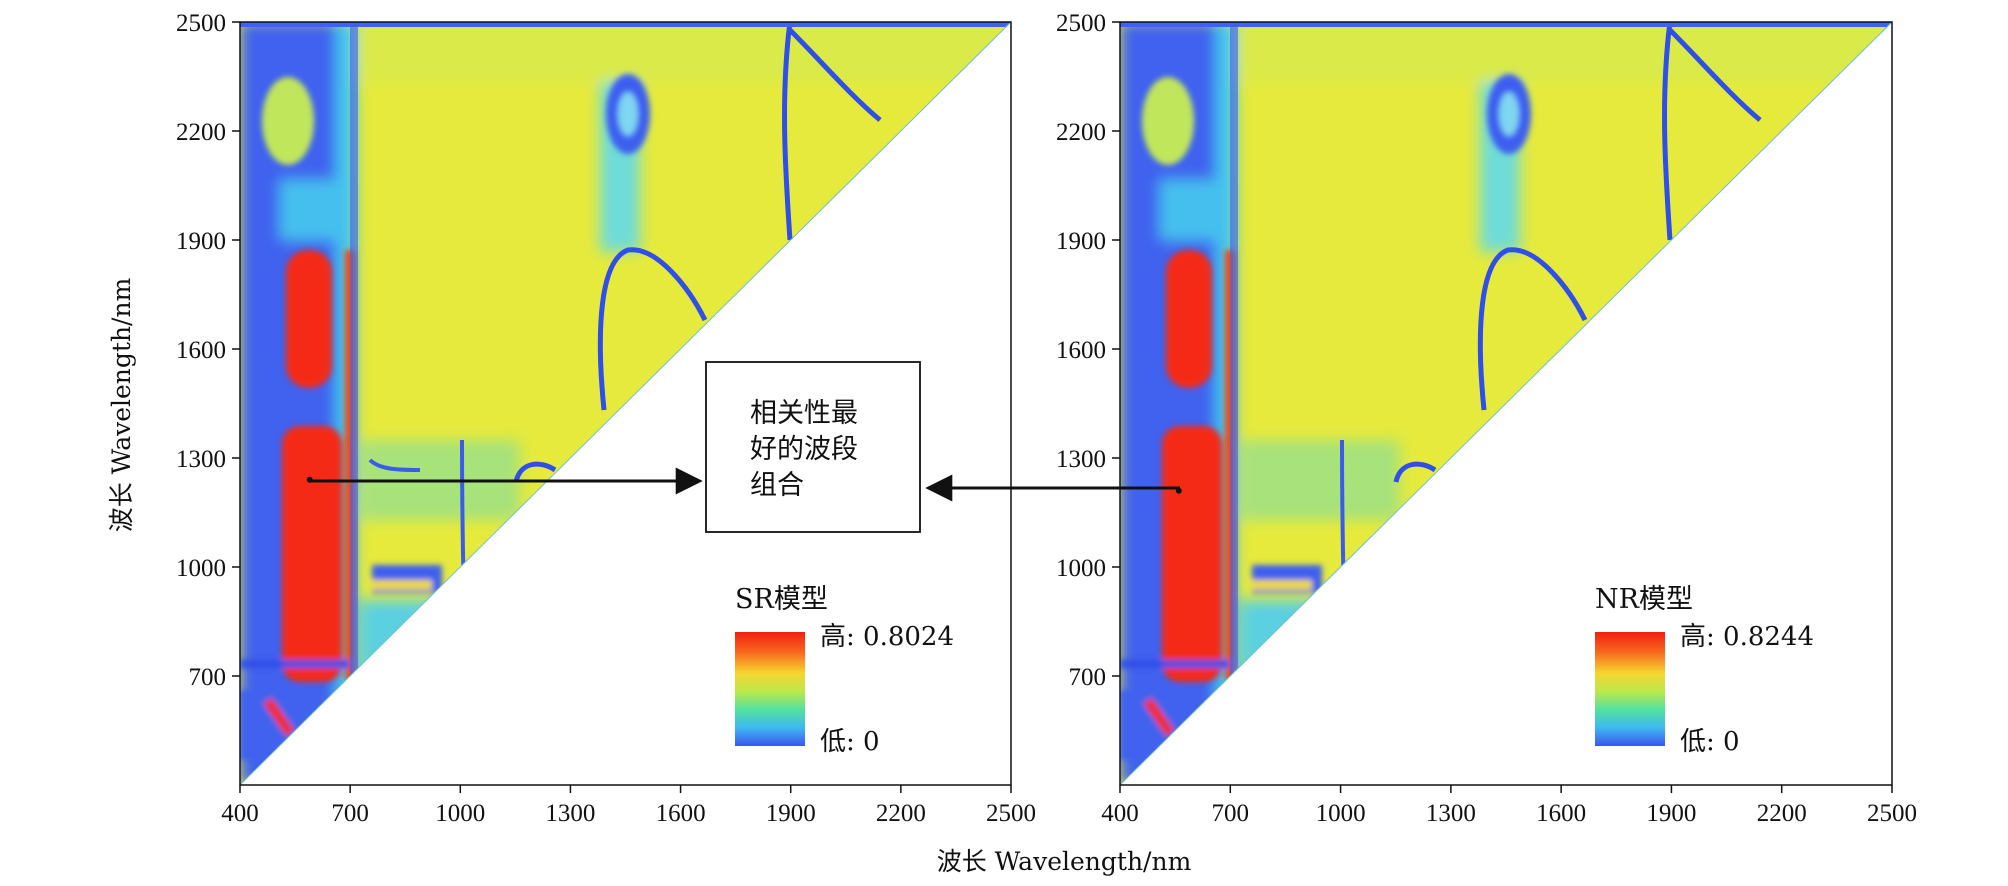  Describe the element at coordinates (804, 413) in the screenshot. I see `callout-line-1: 相关性最` at that location.